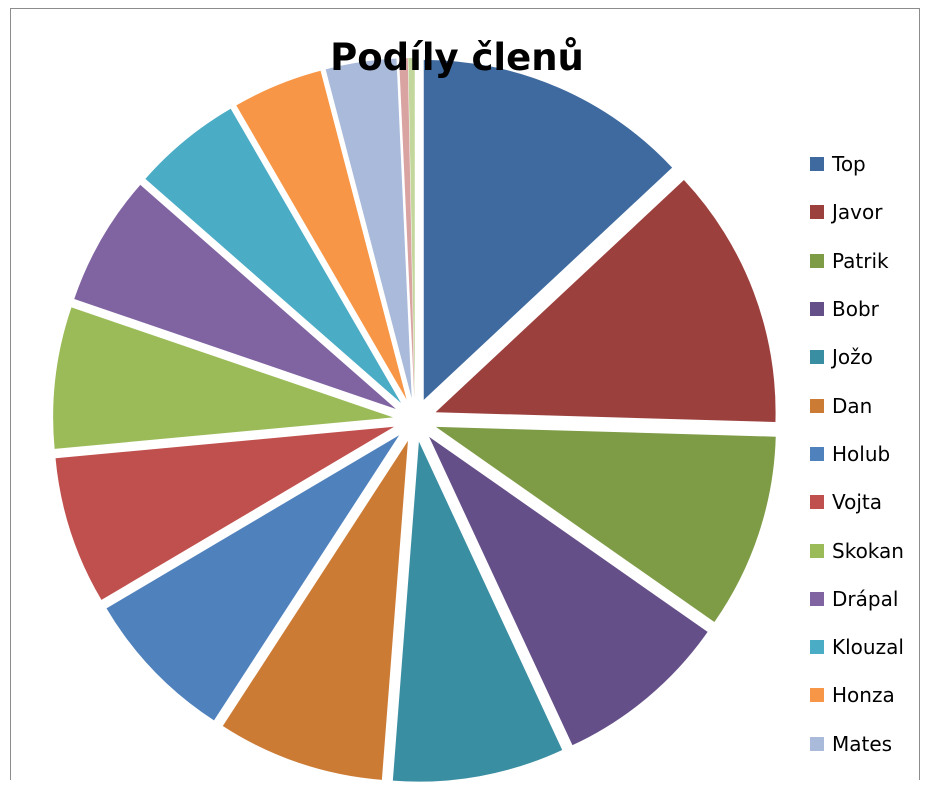 The height and width of the screenshot is (789, 928). What do you see at coordinates (861, 453) in the screenshot?
I see `legend-label: Holub` at bounding box center [861, 453].